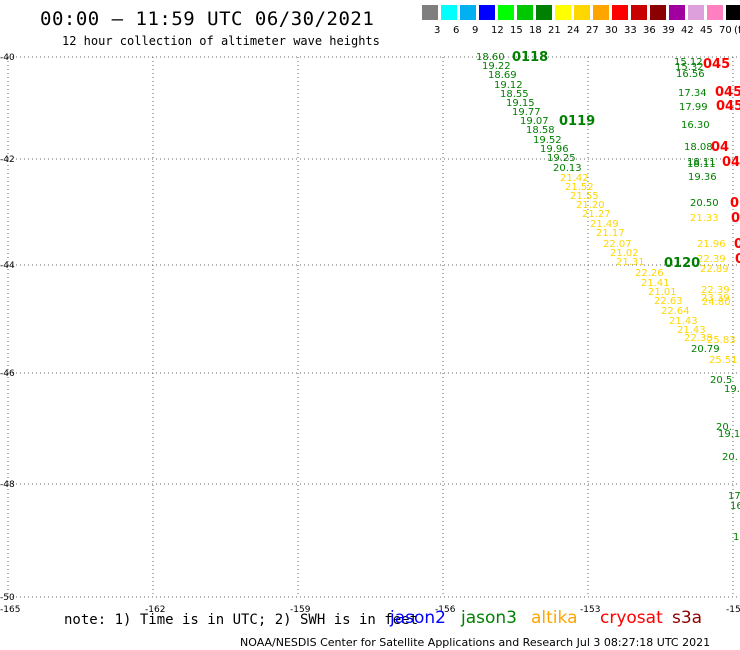 The height and width of the screenshot is (650, 740). Describe the element at coordinates (516, 30) in the screenshot. I see `colorbar-label: 15` at that location.